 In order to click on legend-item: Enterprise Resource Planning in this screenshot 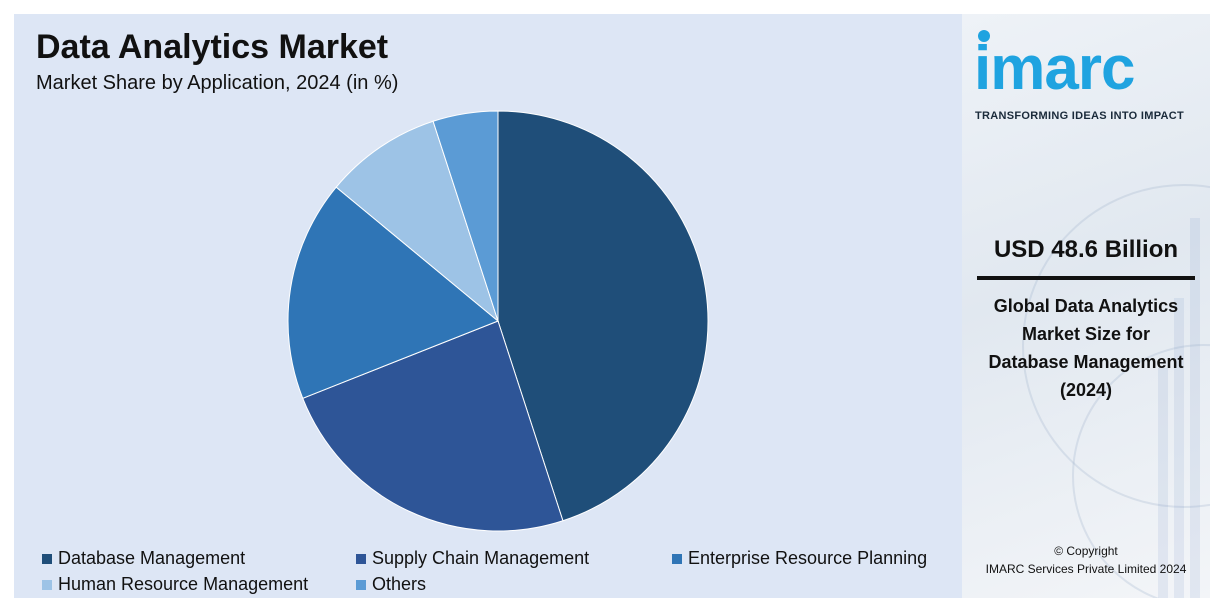, I will do `click(799, 558)`.